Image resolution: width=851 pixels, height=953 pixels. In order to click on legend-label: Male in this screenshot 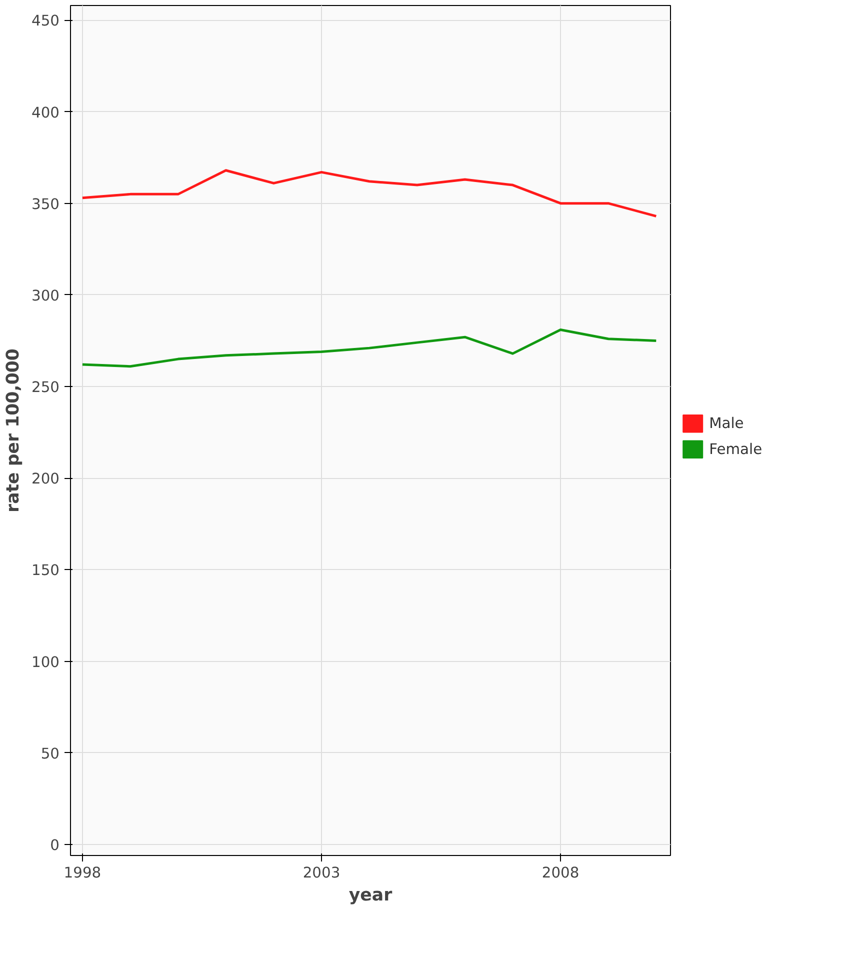, I will do `click(726, 423)`.